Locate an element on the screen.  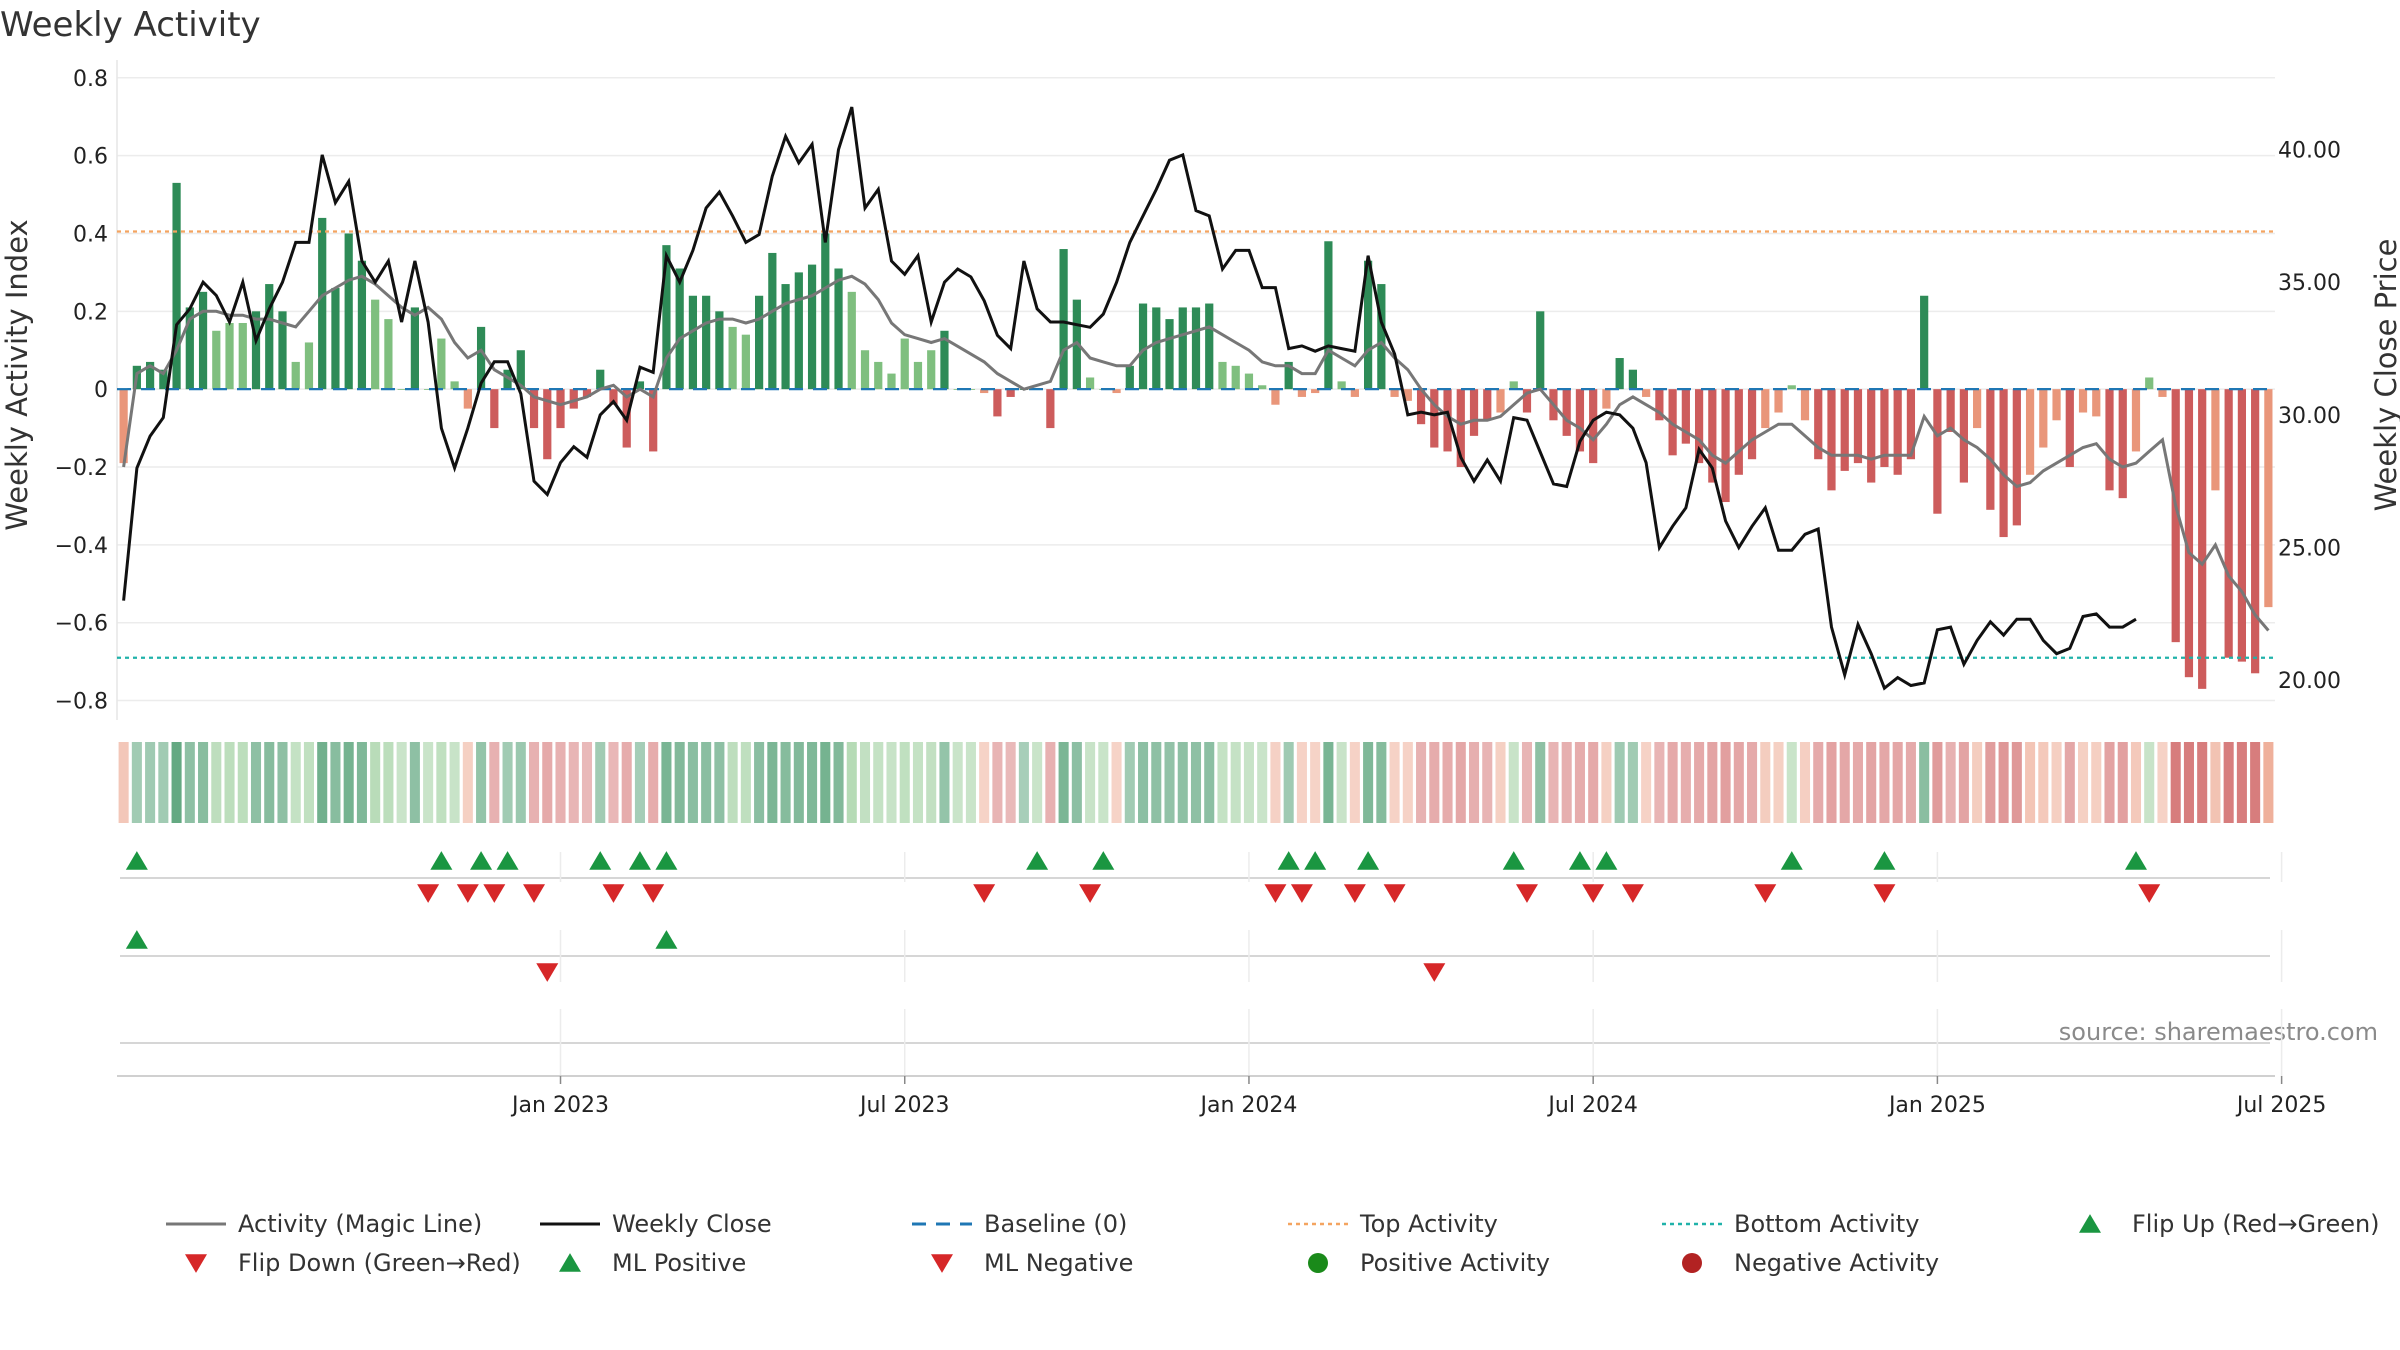
legend-label: Activity (Magic Line) is located at coordinates (360, 1224).